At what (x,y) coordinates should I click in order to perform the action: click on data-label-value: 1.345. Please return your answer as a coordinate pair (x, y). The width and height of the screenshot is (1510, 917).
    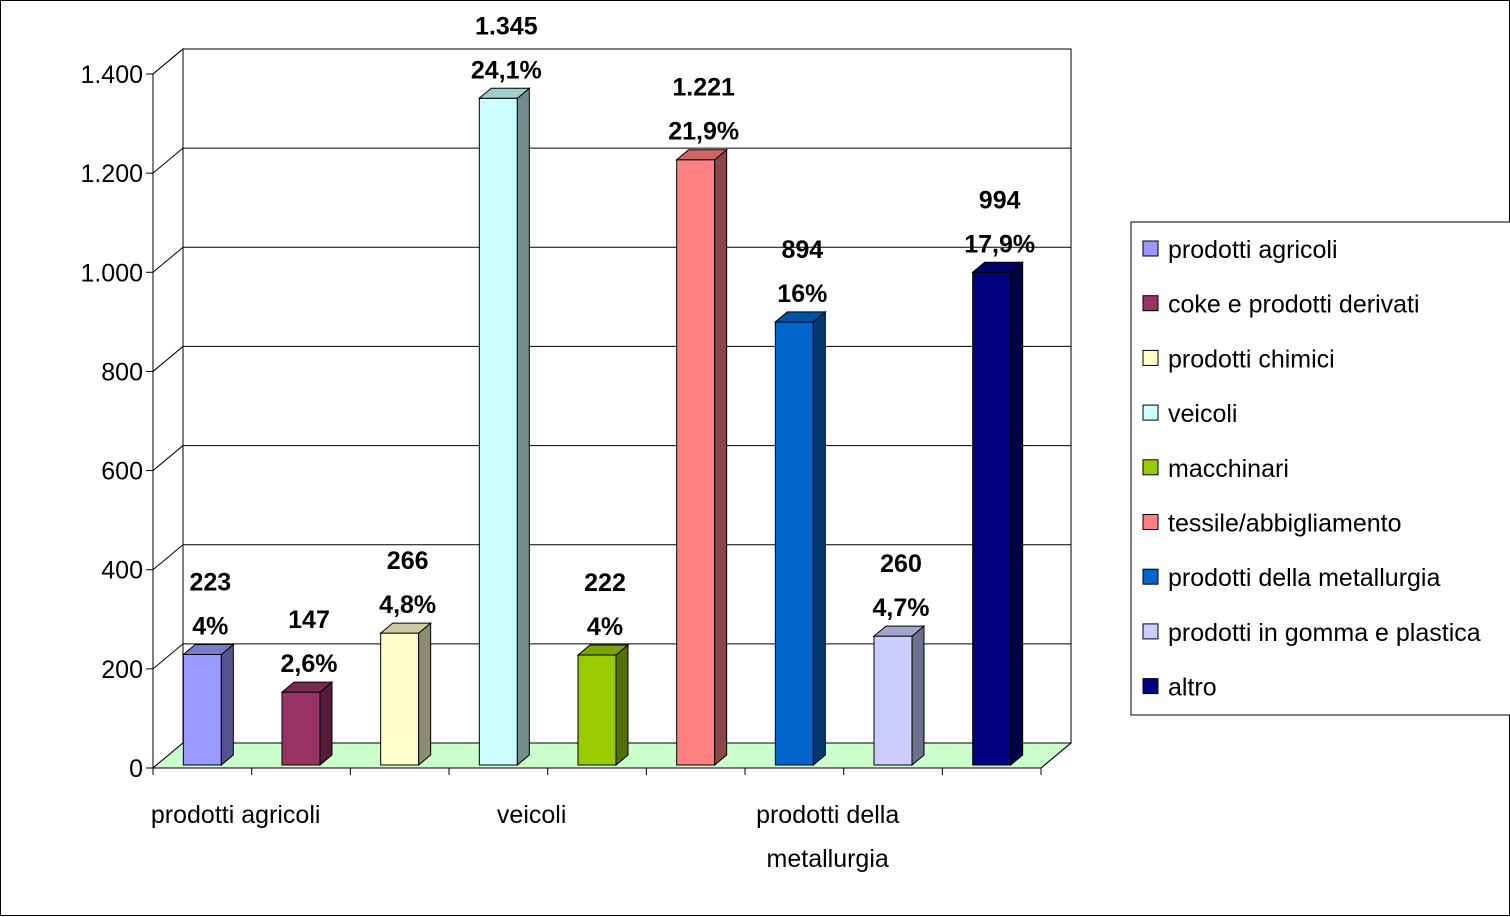
    Looking at the image, I should click on (506, 26).